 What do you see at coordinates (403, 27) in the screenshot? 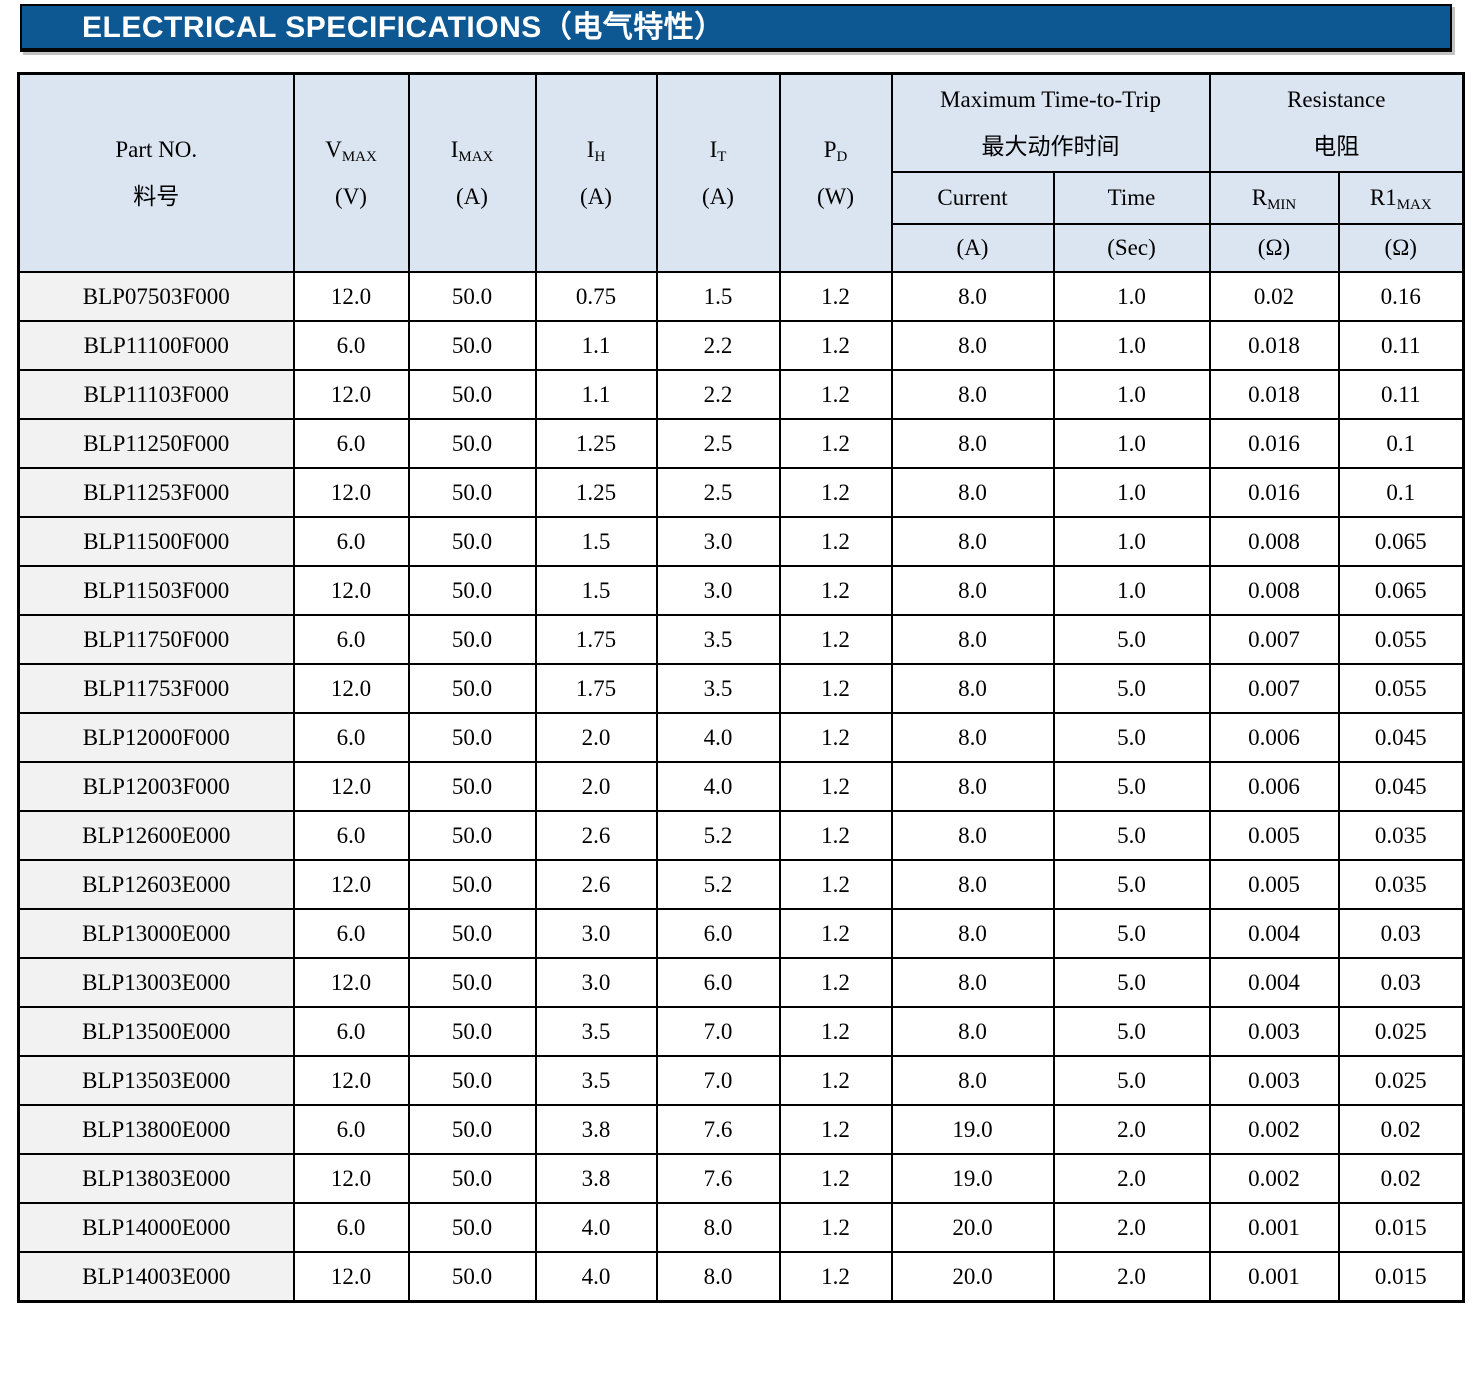
I see `section-title: ELECTRICAL SPECIFICATIONS（电气特性）` at bounding box center [403, 27].